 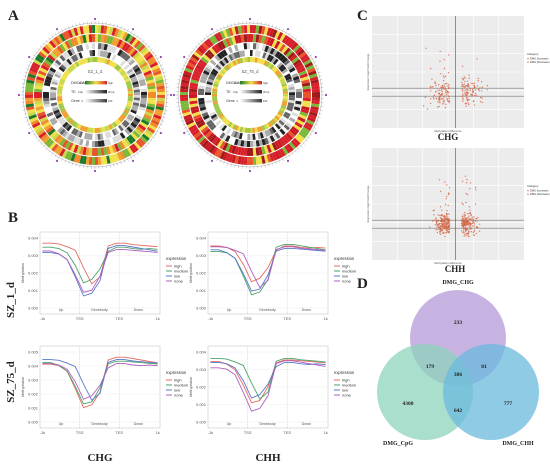 I want to click on x-tick-label: TSS, so click(x=80, y=432).